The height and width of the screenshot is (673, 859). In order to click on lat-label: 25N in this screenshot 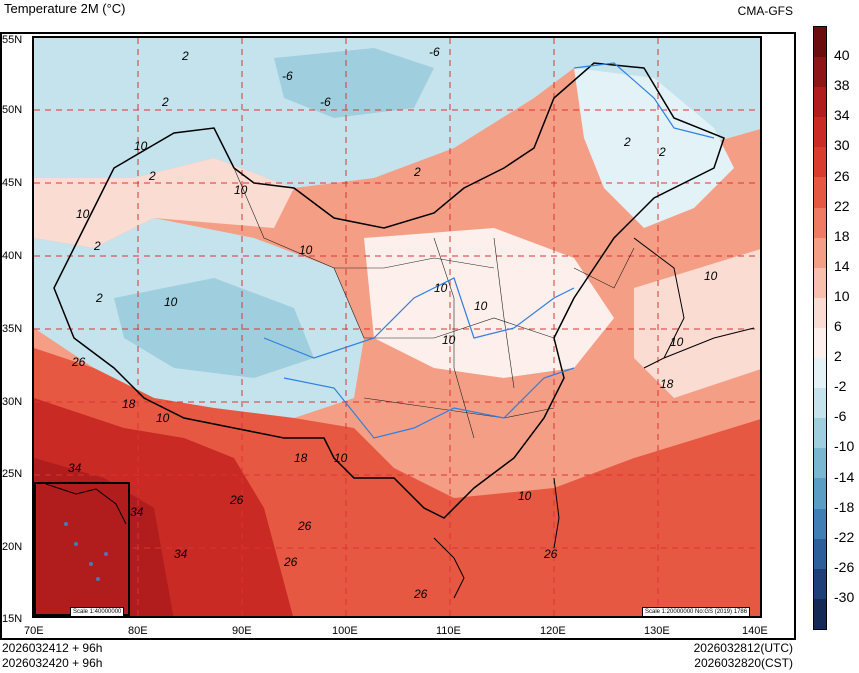, I will do `click(12, 474)`.